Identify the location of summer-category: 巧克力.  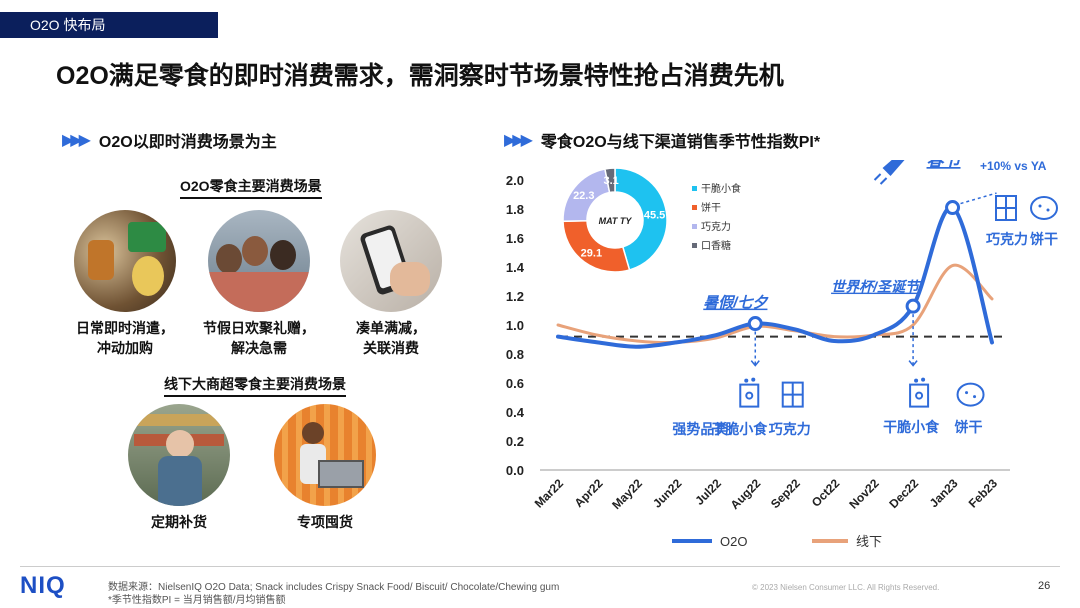
(790, 429).